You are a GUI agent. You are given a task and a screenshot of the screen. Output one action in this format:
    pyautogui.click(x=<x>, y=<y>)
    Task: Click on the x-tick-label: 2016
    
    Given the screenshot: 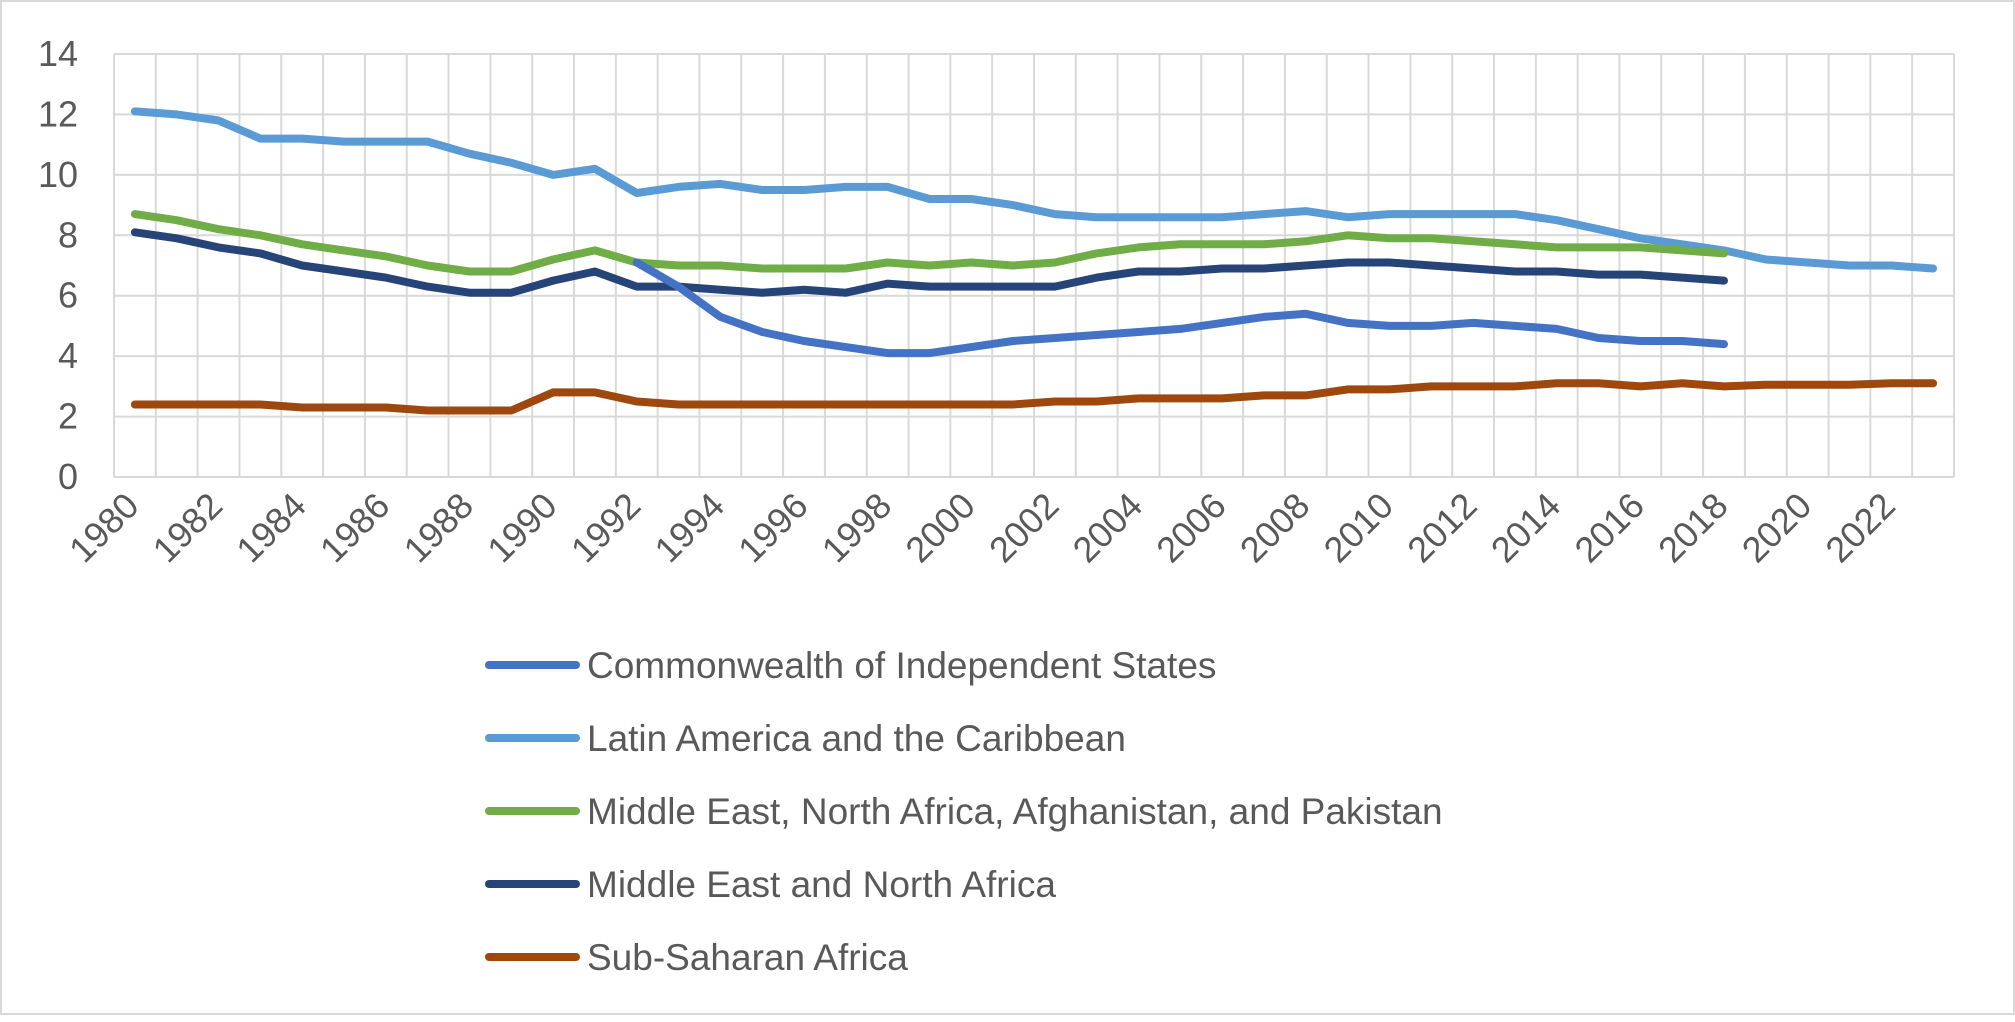 What is the action you would take?
    pyautogui.click(x=1609, y=528)
    